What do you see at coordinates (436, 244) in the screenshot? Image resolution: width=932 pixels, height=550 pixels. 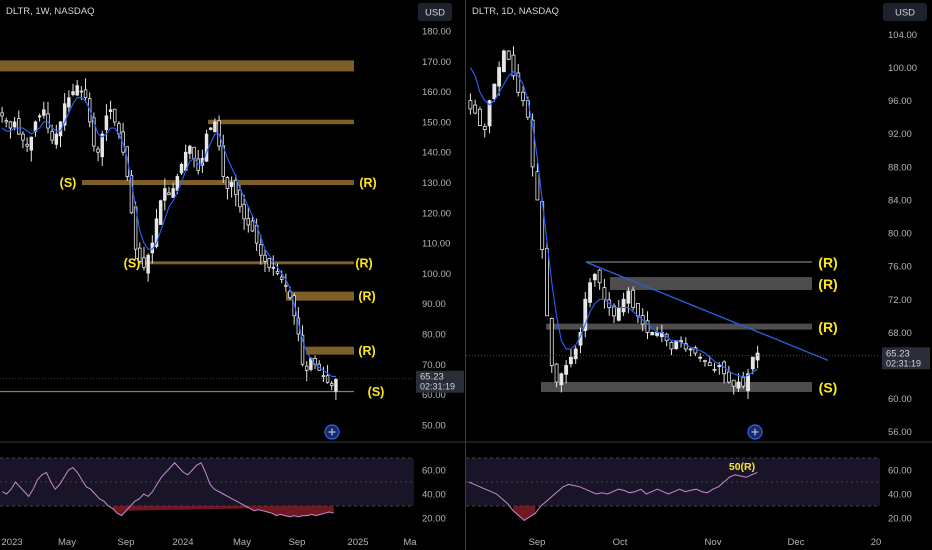 I see `y-tick-label: 110.00` at bounding box center [436, 244].